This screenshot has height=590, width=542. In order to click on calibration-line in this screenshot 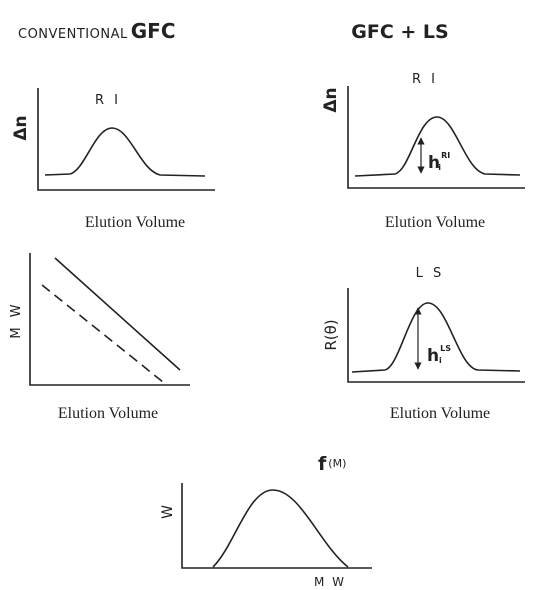, I will do `click(117, 314)`.